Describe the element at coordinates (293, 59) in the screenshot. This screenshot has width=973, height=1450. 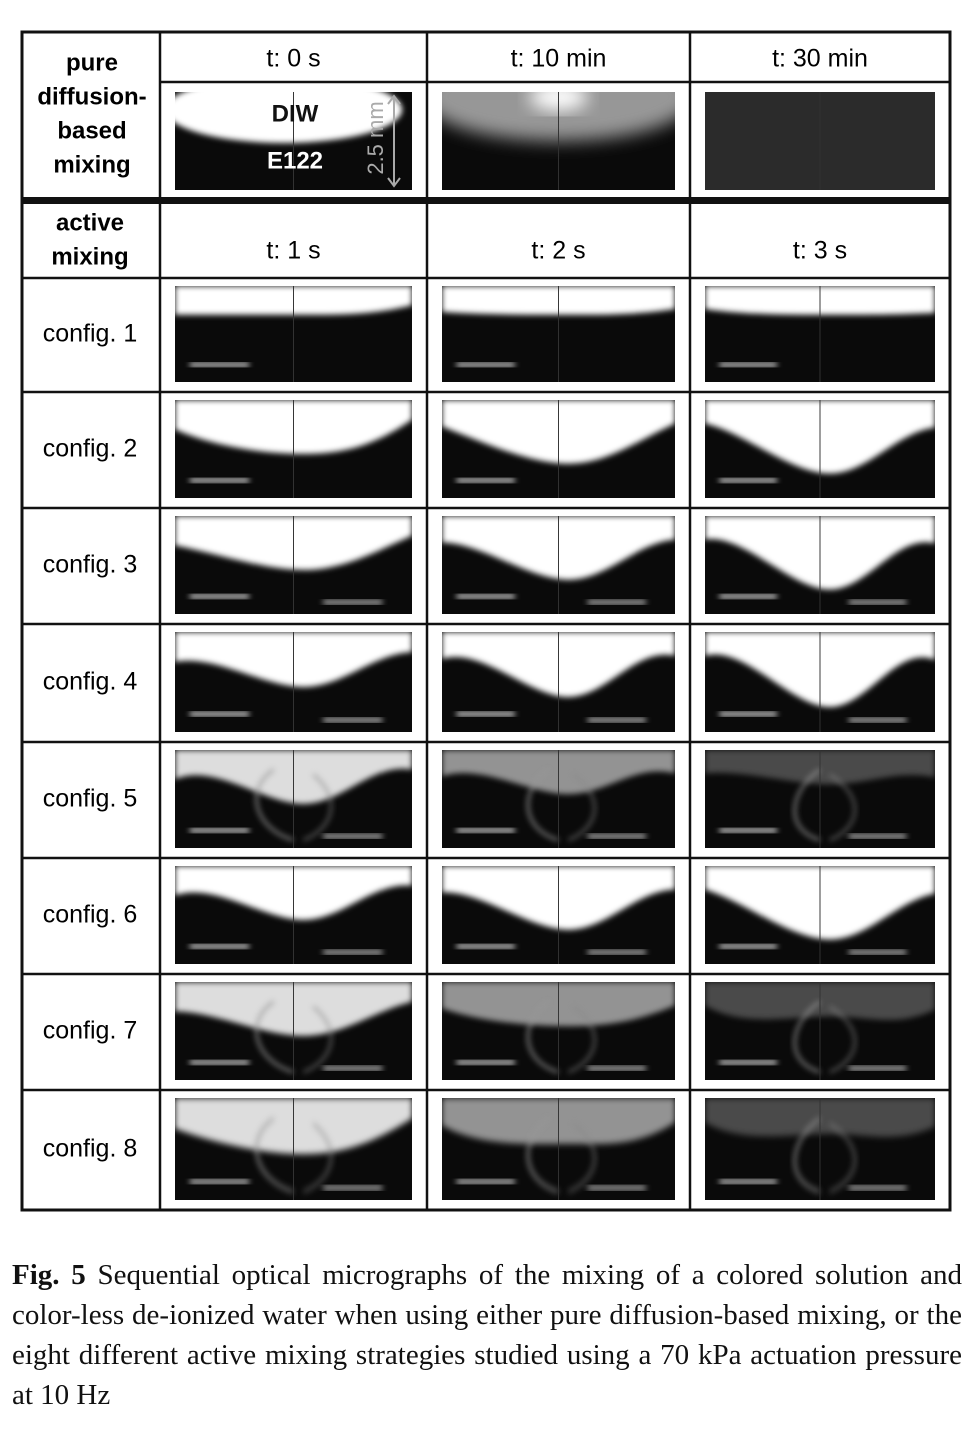
I see `time-label: t: 0 s` at that location.